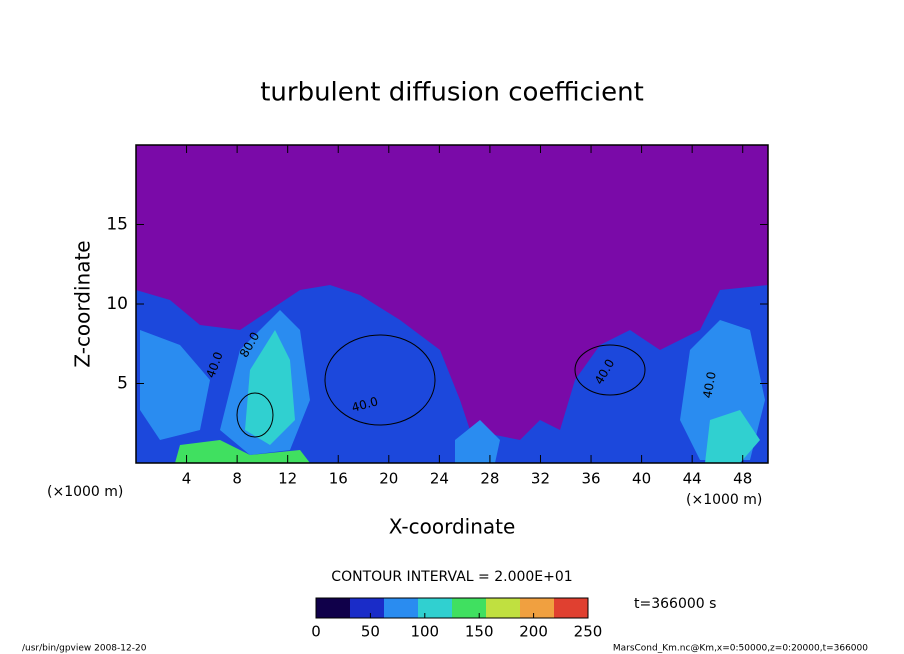 The height and width of the screenshot is (654, 904). I want to click on x-tick-label: 16, so click(338, 479).